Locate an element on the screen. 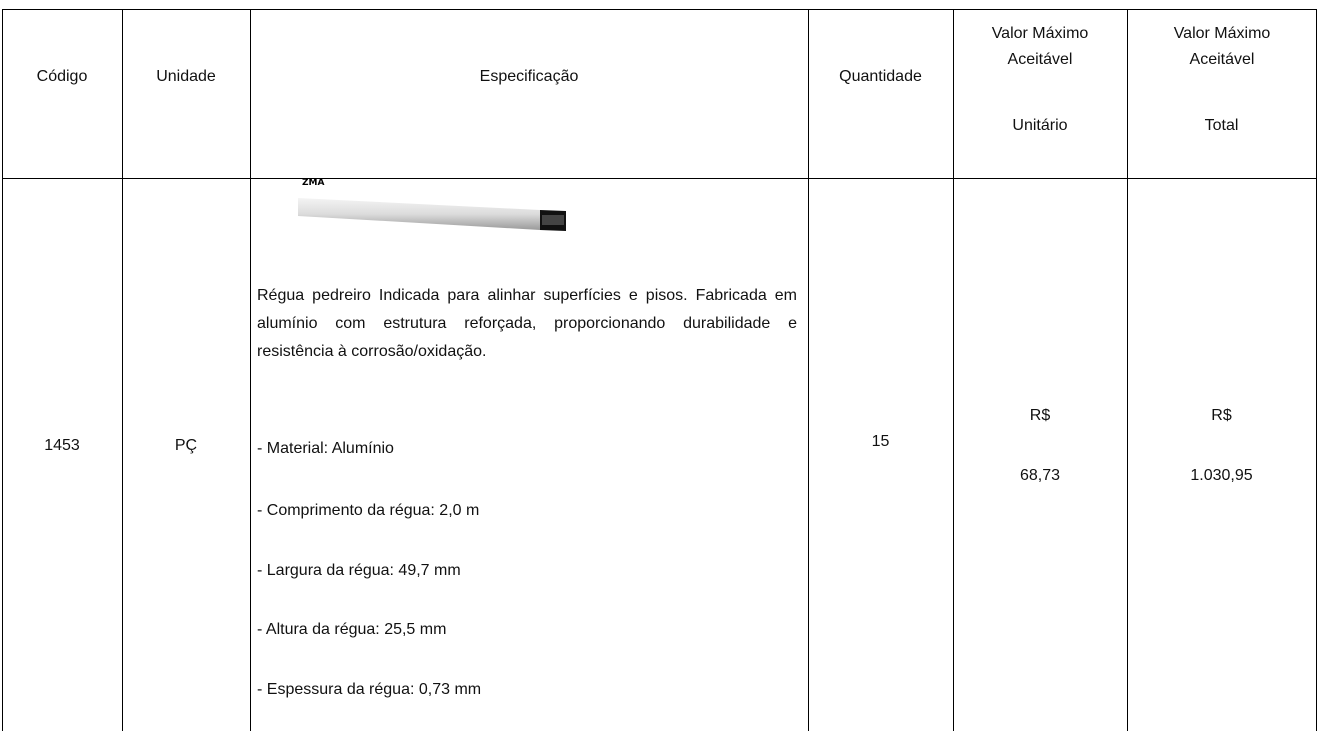 Image resolution: width=1319 pixels, height=731 pixels. header-cell: Quantidade is located at coordinates (880, 76).